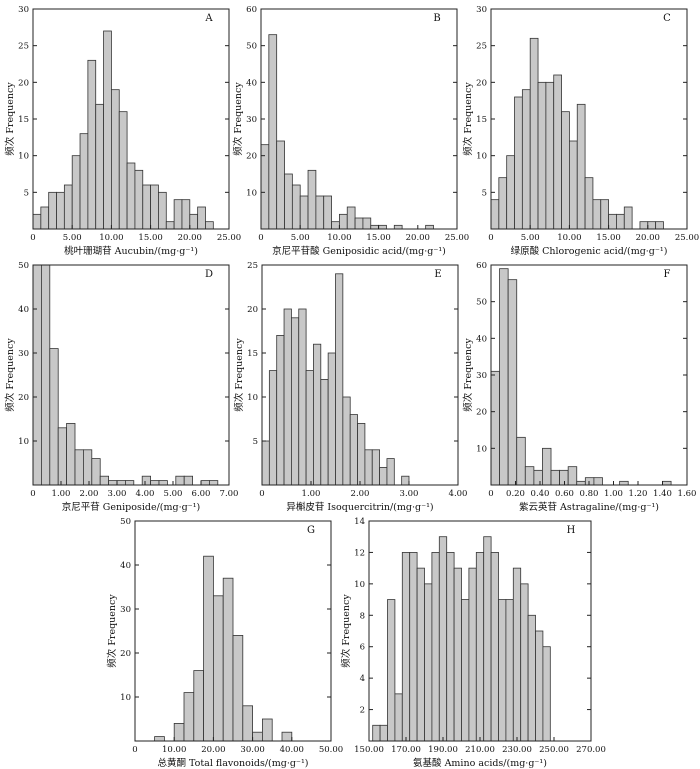 This screenshot has height=769, width=700. What do you see at coordinates (209, 274) in the screenshot?
I see `panel-letter: D` at bounding box center [209, 274].